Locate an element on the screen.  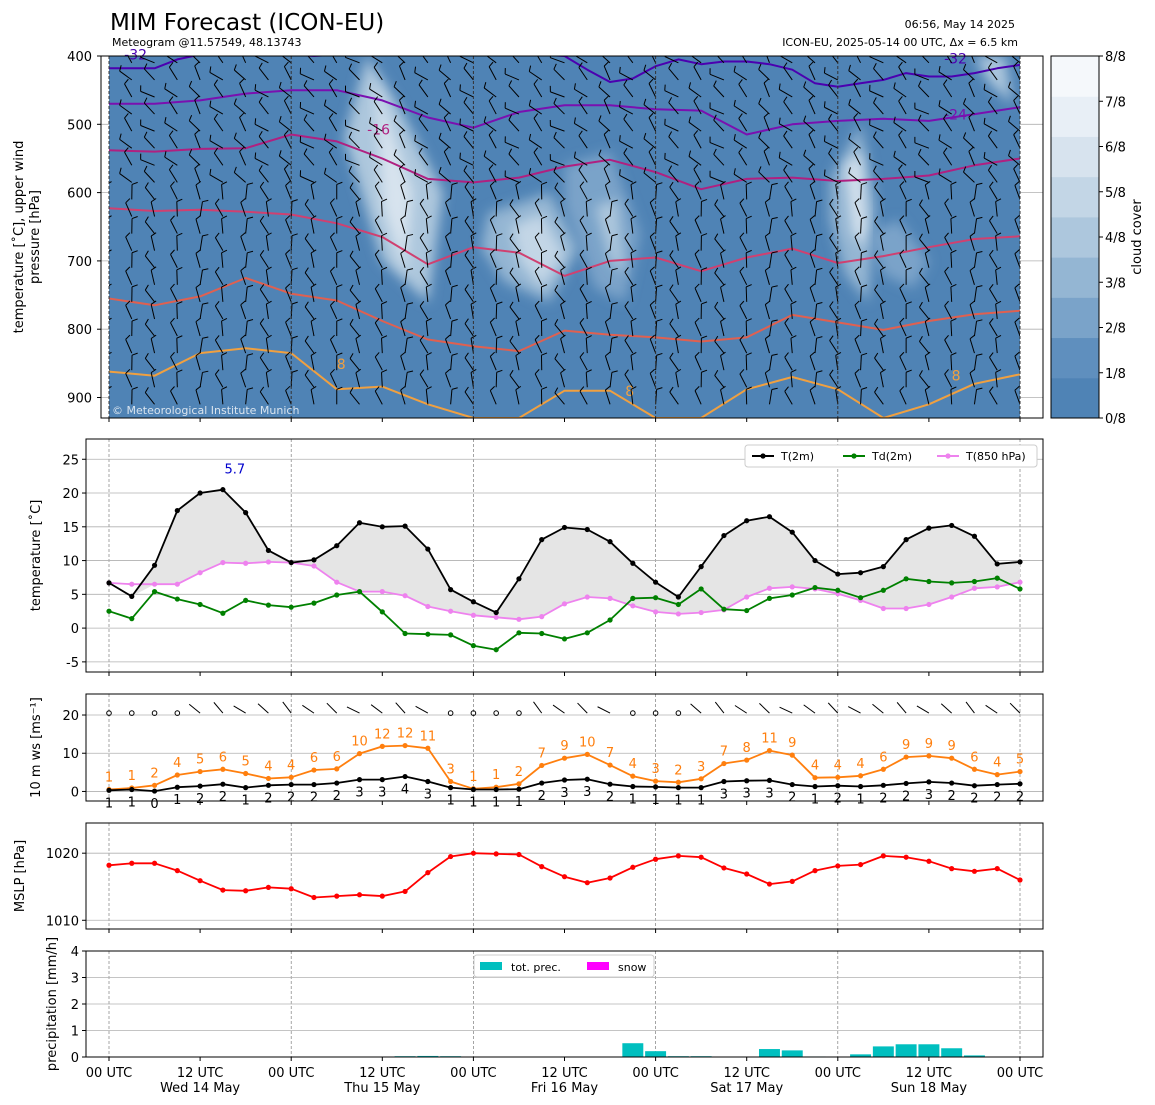
gust-point is located at coordinates (883, 769).